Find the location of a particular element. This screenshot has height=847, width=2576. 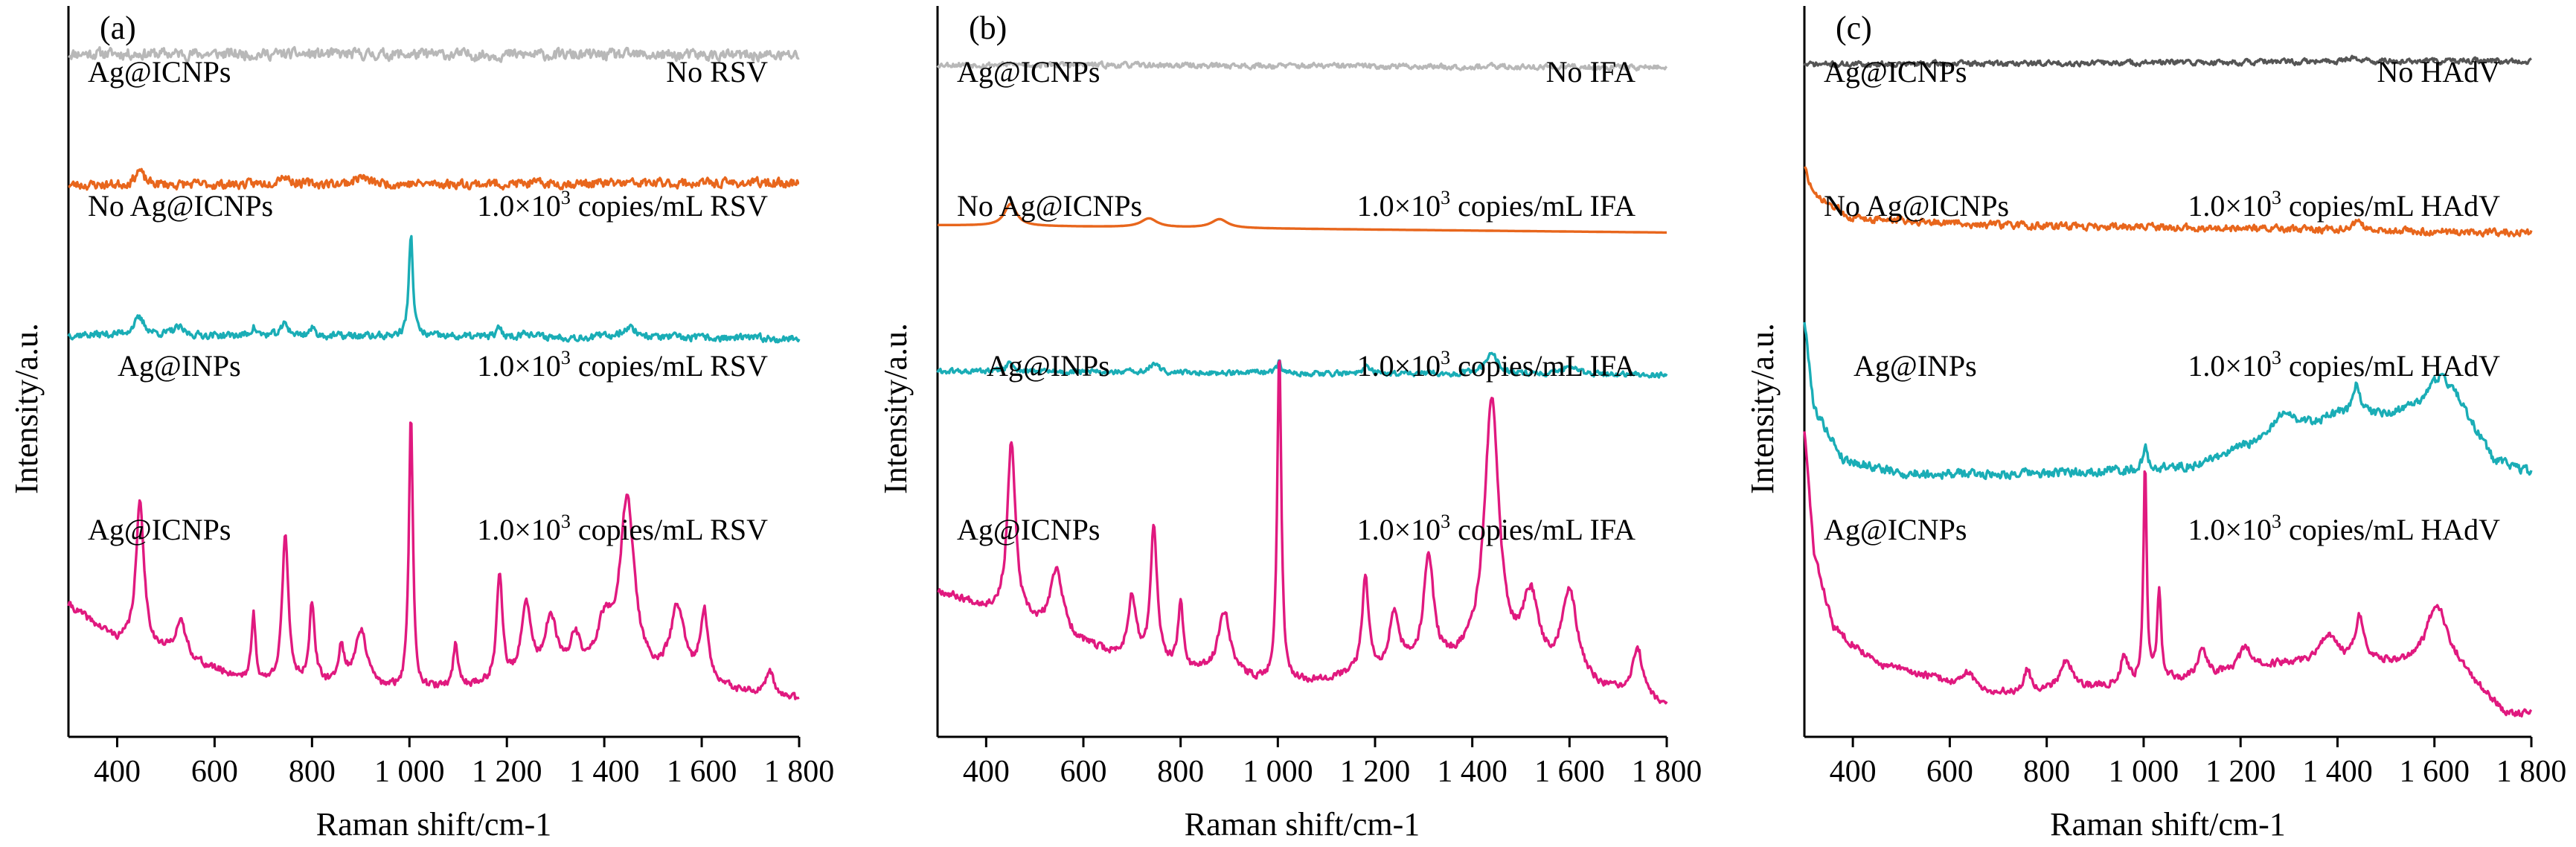

series-condition-label: No IFA is located at coordinates (1590, 72).